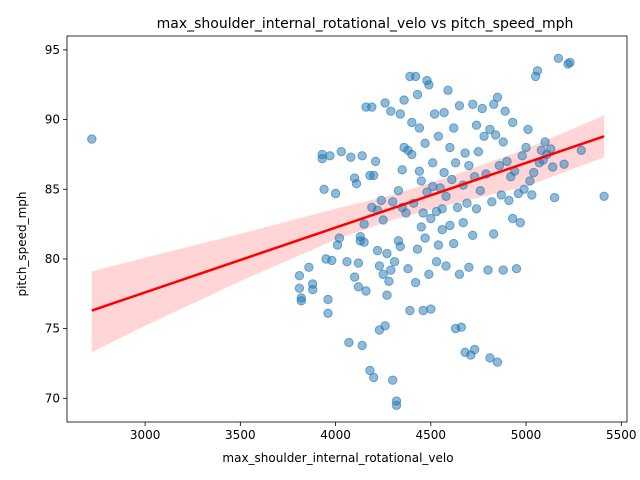 Image resolution: width=640 pixels, height=480 pixels. What do you see at coordinates (22, 243) in the screenshot?
I see `y-axis-label: pitch_speed_mph` at bounding box center [22, 243].